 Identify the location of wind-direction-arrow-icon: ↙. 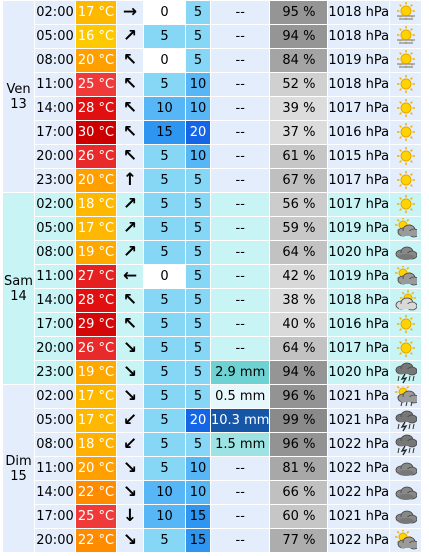
(130, 420).